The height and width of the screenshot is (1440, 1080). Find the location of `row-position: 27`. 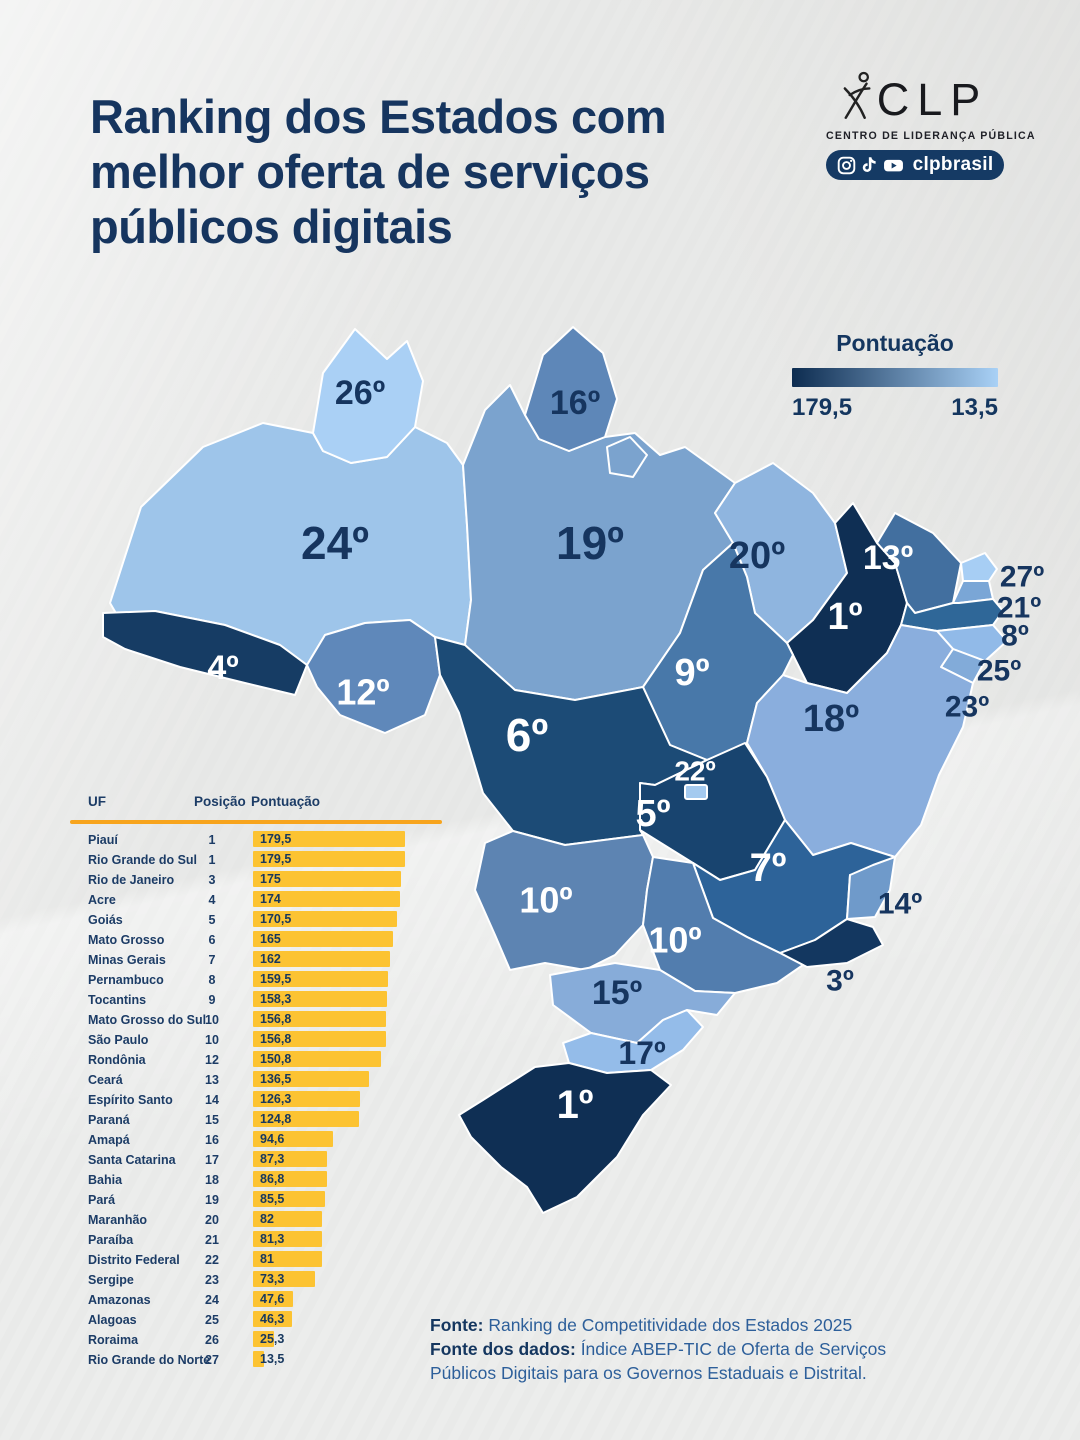

row-position: 27 is located at coordinates (212, 1360).